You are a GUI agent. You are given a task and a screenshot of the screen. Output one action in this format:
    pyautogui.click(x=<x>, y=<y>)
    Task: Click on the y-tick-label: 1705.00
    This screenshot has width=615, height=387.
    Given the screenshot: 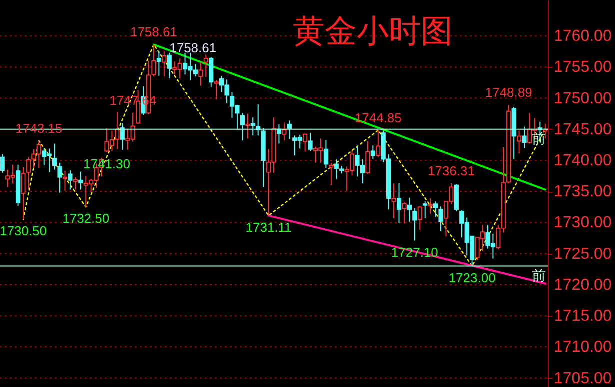 What is the action you would take?
    pyautogui.click(x=583, y=378)
    